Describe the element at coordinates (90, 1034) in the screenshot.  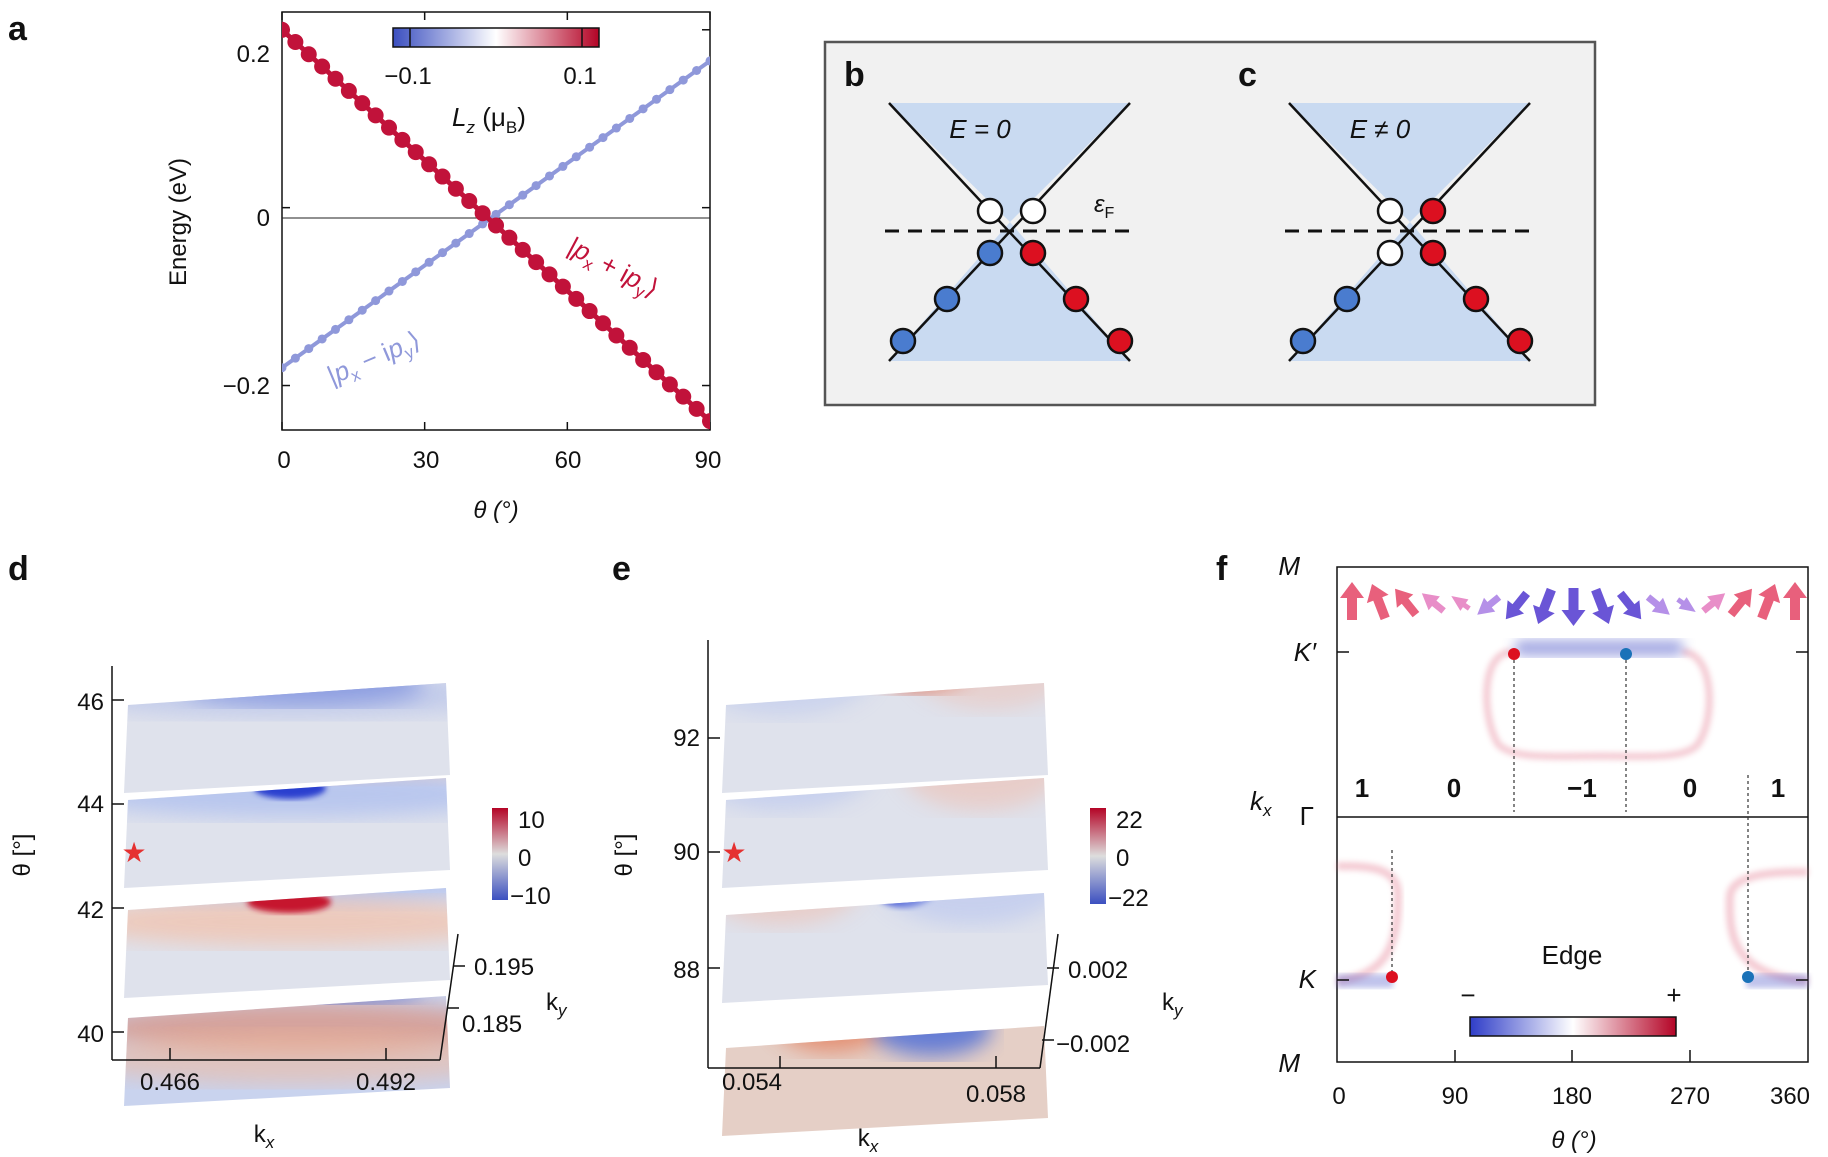
I see `ytick-label: 40` at that location.